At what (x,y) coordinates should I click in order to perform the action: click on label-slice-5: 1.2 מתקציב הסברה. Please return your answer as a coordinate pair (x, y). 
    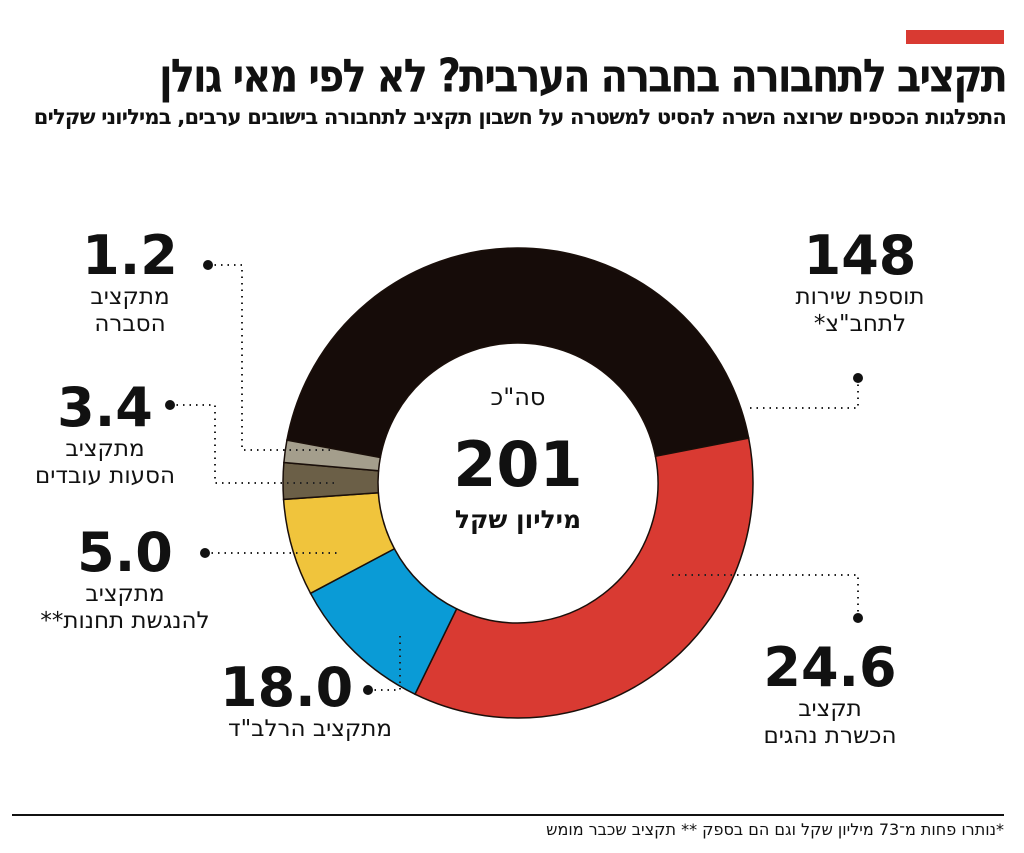
    Looking at the image, I should click on (130, 283).